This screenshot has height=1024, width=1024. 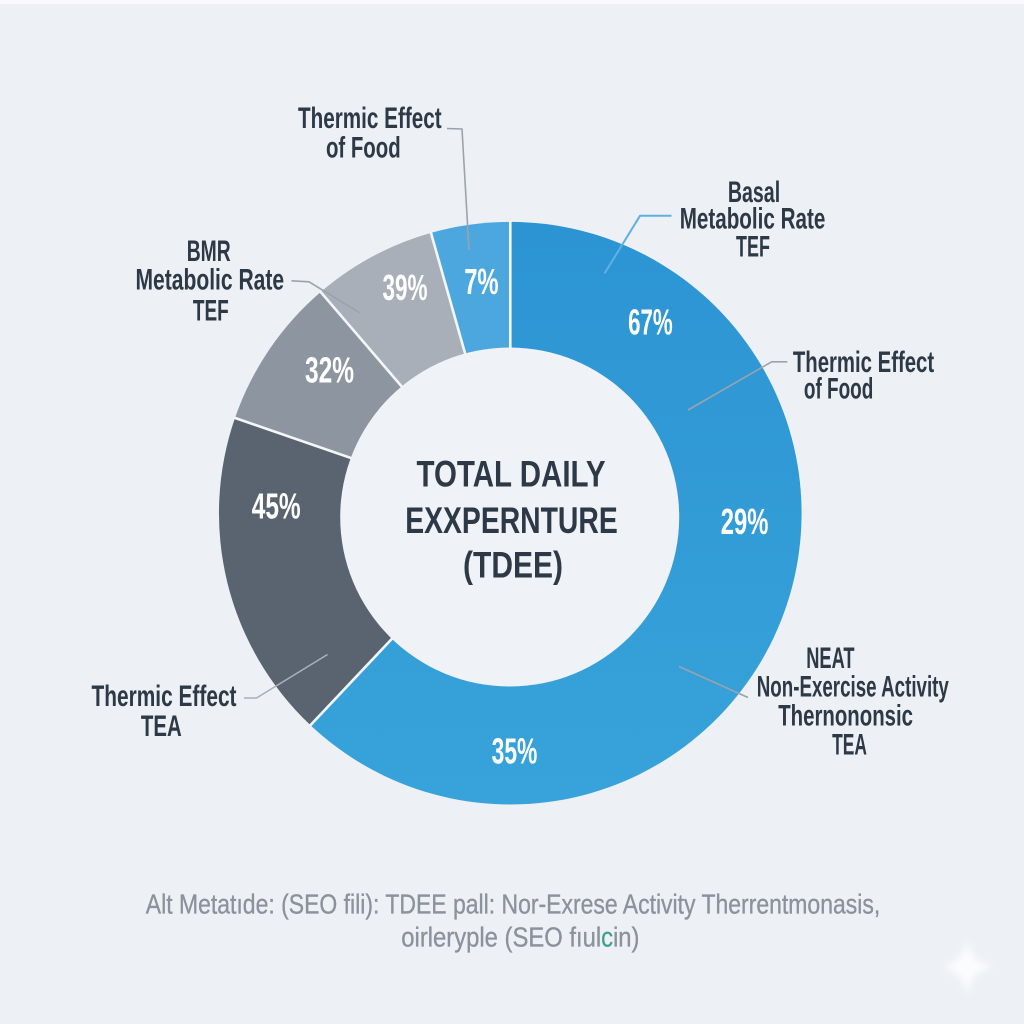 I want to click on svg-text: BMR, so click(x=209, y=251).